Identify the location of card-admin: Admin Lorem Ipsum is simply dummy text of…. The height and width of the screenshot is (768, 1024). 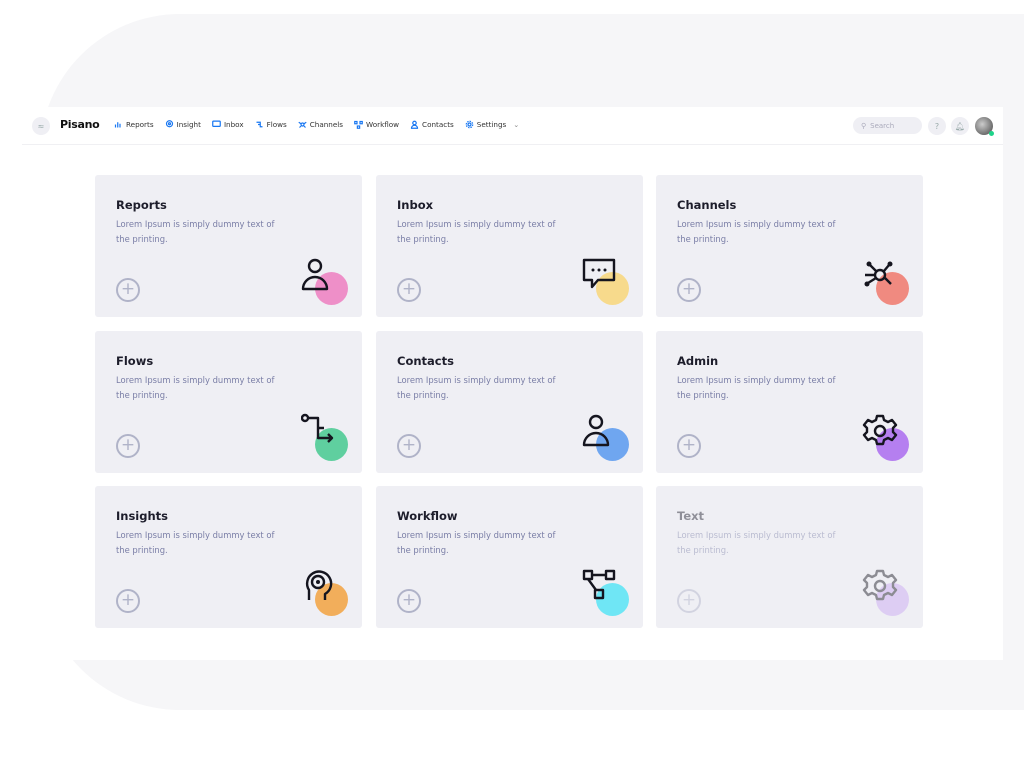
(789, 402).